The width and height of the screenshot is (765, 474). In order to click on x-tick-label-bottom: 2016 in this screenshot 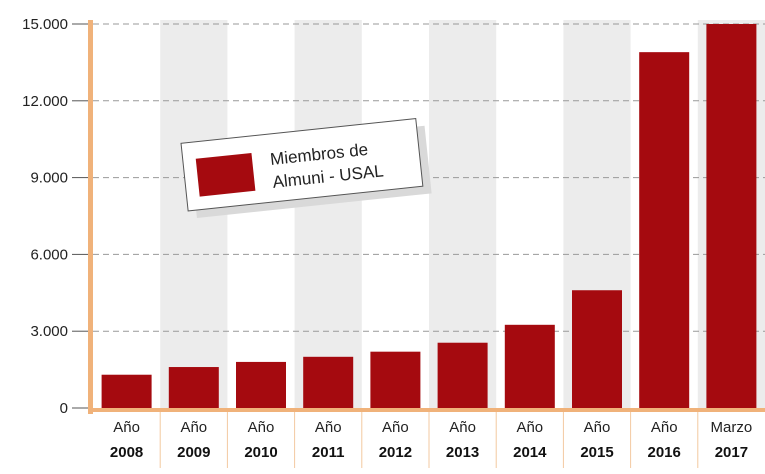, I will do `click(664, 452)`.